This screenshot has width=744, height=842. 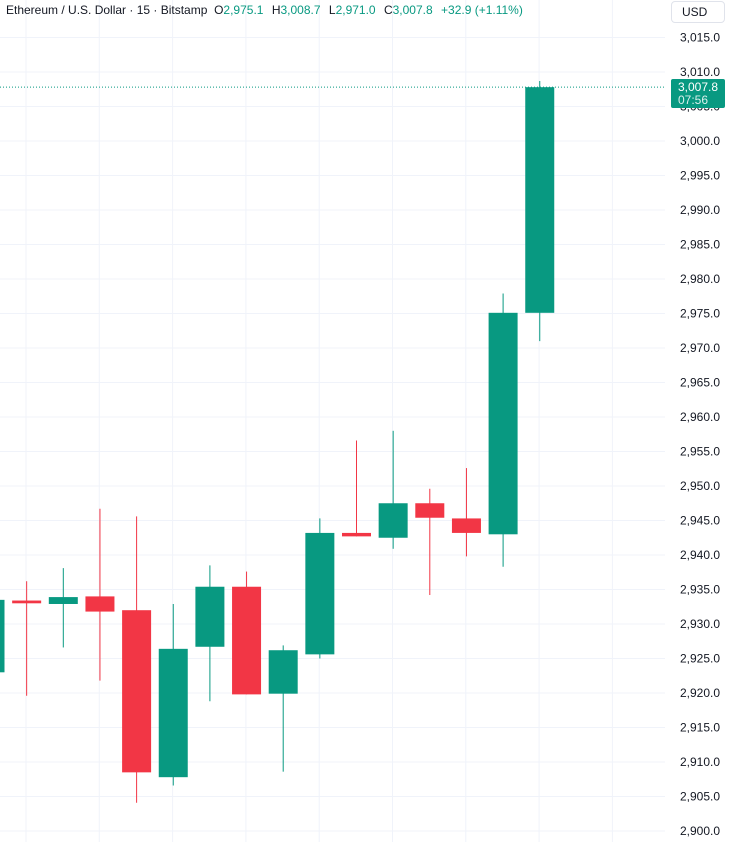 I want to click on change-value: +32.9 (+1.11%), so click(x=482, y=10).